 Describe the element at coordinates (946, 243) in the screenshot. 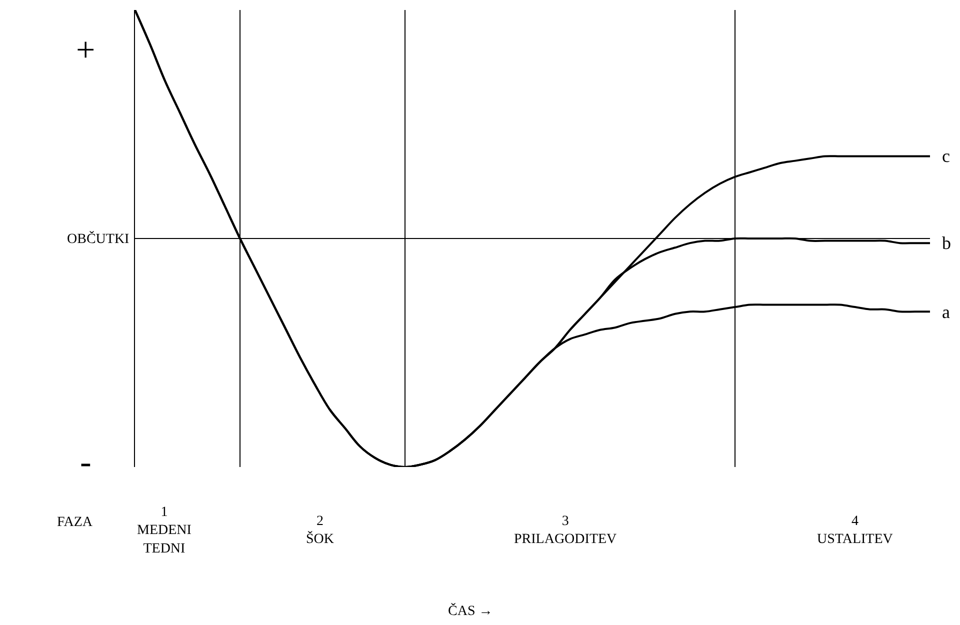

I see `series-label: b` at that location.